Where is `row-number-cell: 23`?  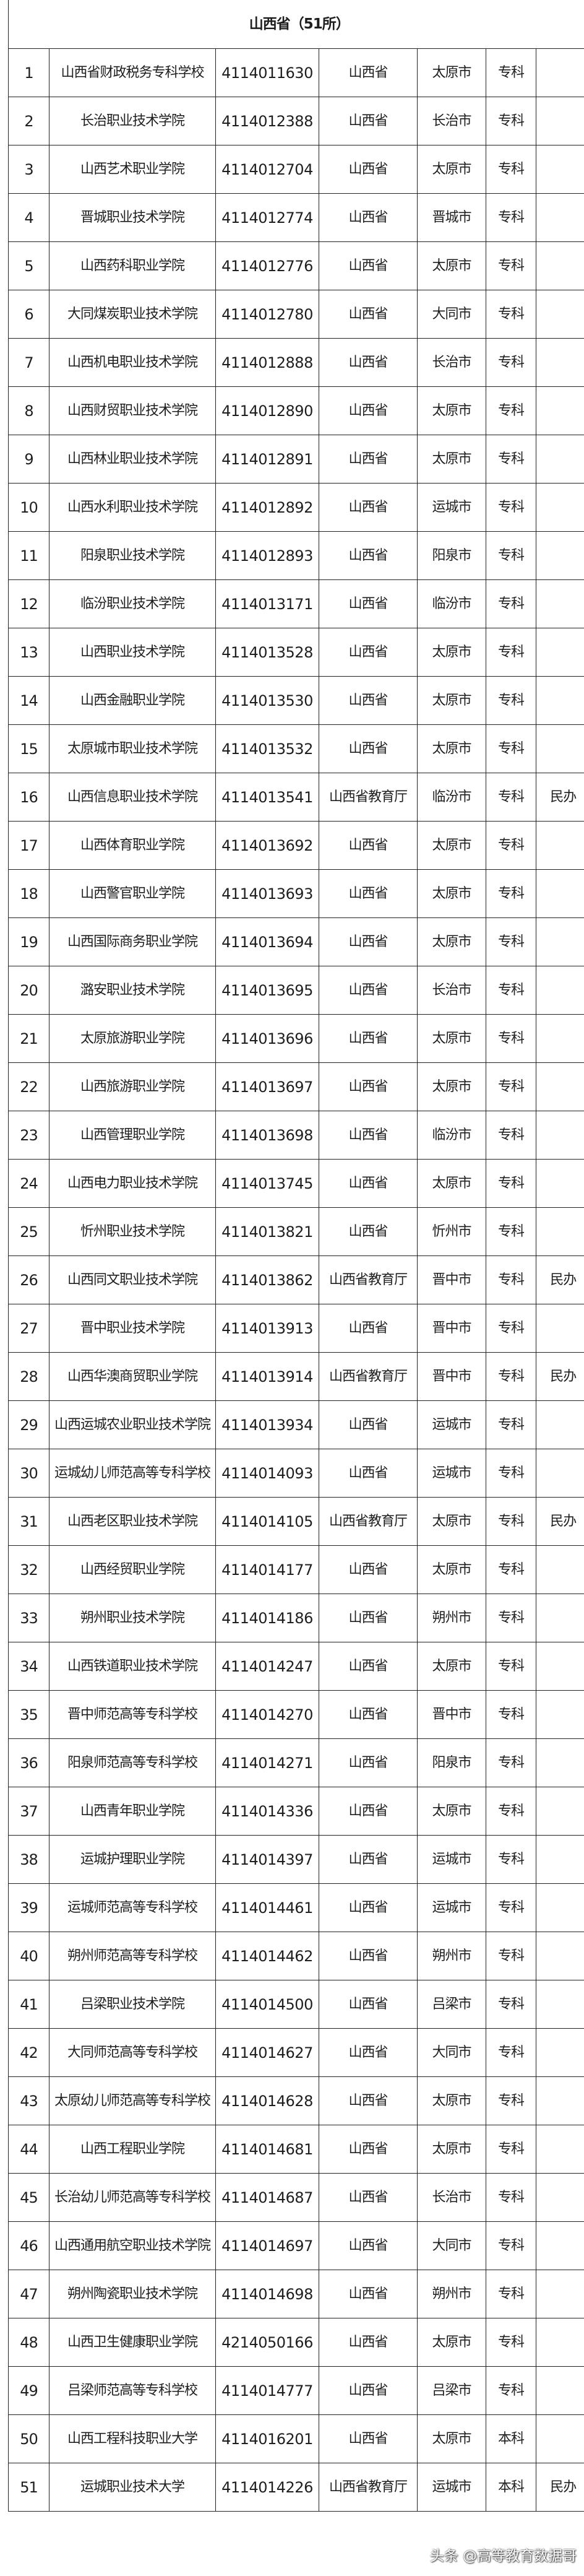
row-number-cell: 23 is located at coordinates (28, 1135).